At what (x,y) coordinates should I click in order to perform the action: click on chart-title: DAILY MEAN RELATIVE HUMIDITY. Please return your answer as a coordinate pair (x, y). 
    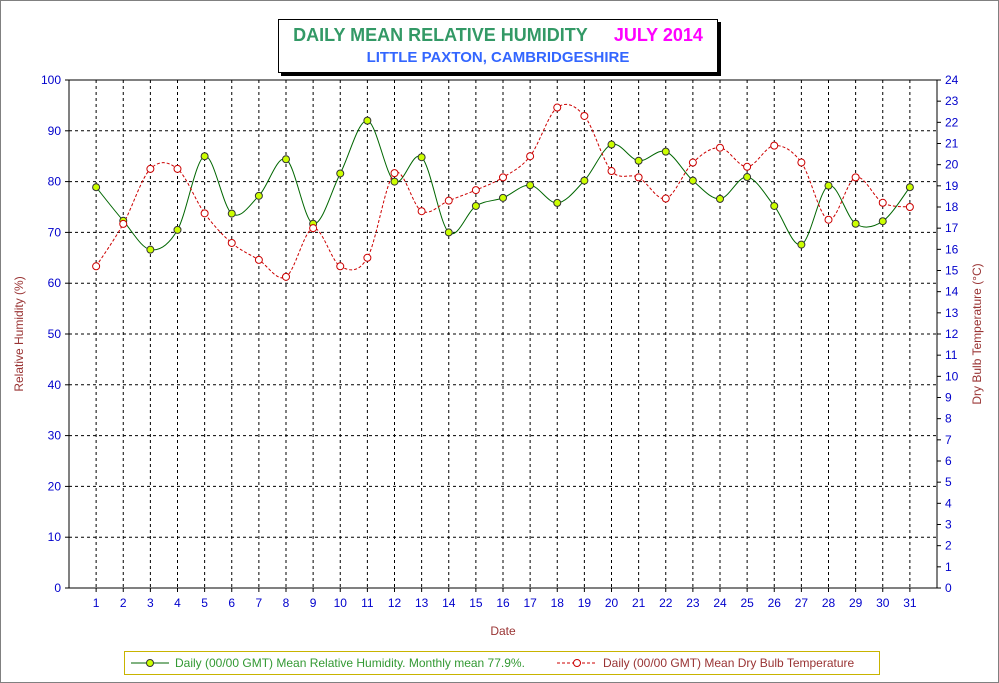
    Looking at the image, I should click on (440, 35).